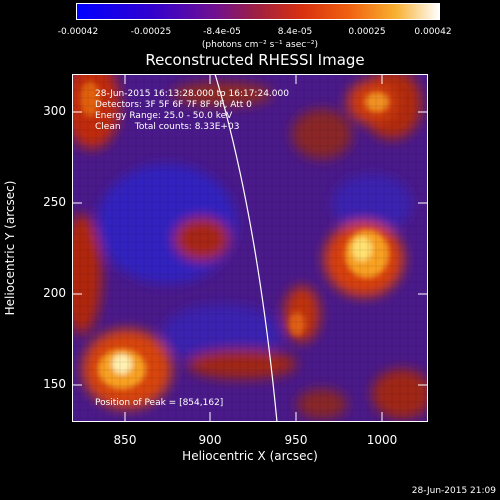 The image size is (500, 500). Describe the element at coordinates (125, 440) in the screenshot. I see `x-tick-label: 850` at that location.